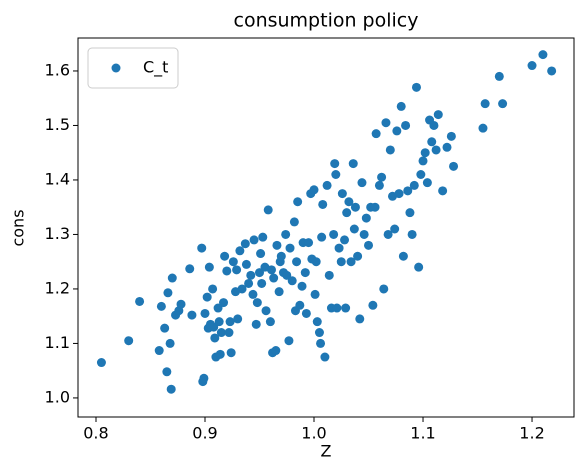 The image size is (584, 472). What do you see at coordinates (57, 342) in the screenshot?
I see `y-tick-label: 1.1` at bounding box center [57, 342].